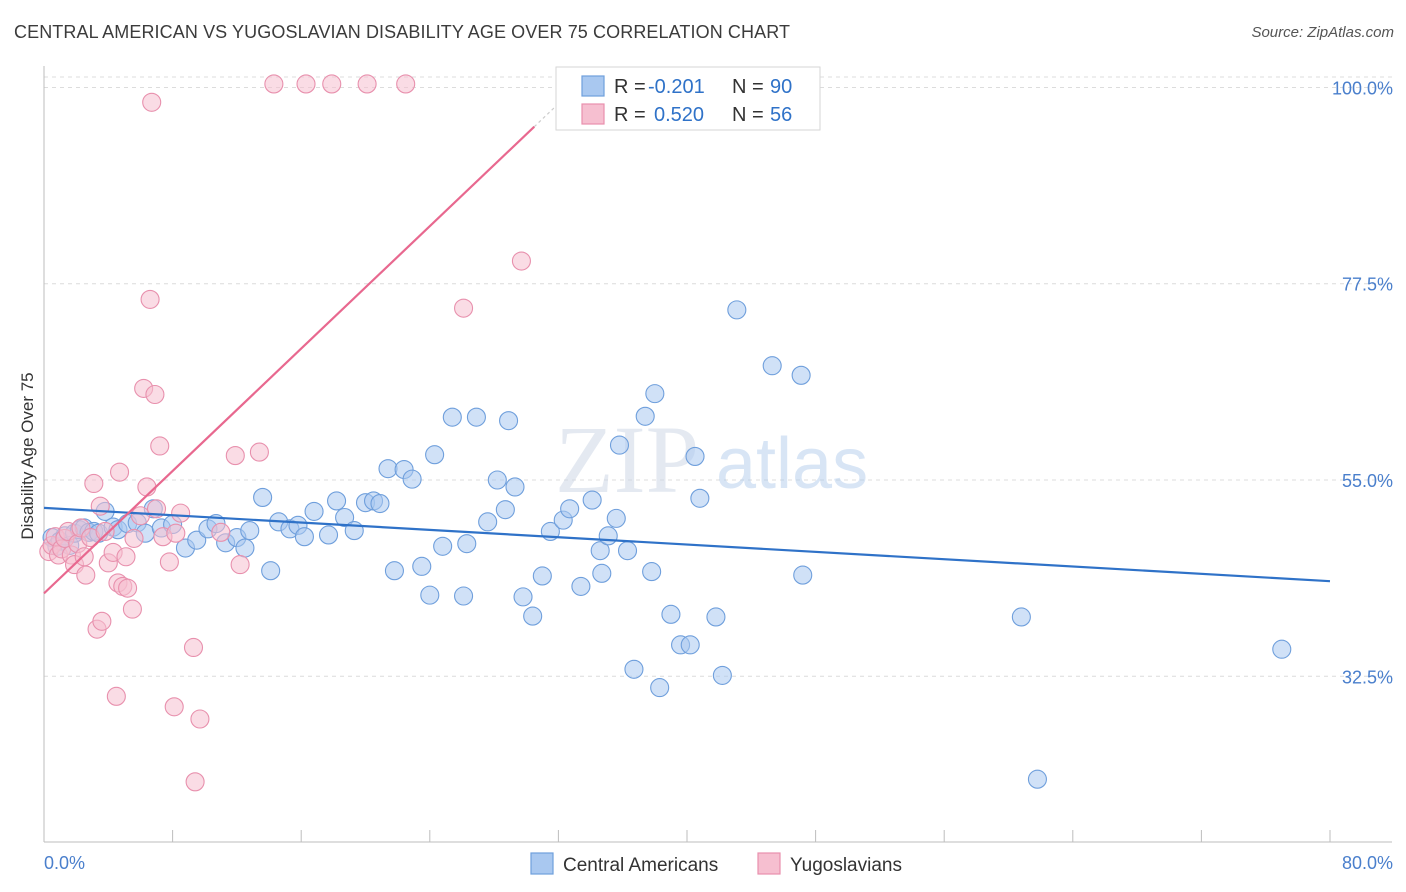 The height and width of the screenshot is (892, 1406). Describe the element at coordinates (781, 115) in the screenshot. I see `legend-n-value-2: 56` at that location.